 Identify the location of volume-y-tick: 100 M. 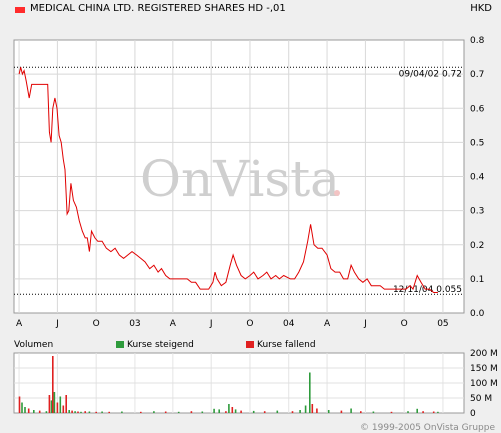
(484, 384).